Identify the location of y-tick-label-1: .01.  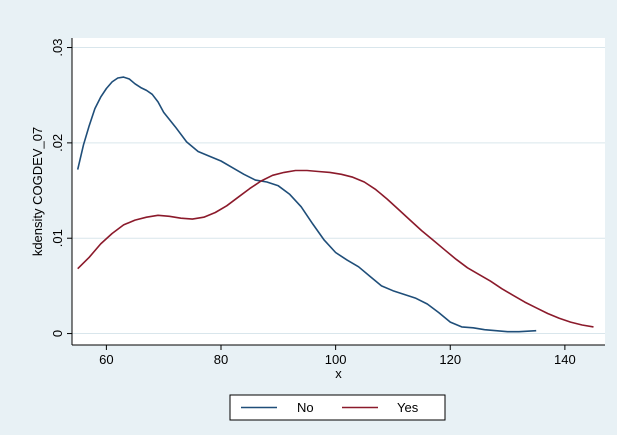
(57, 238).